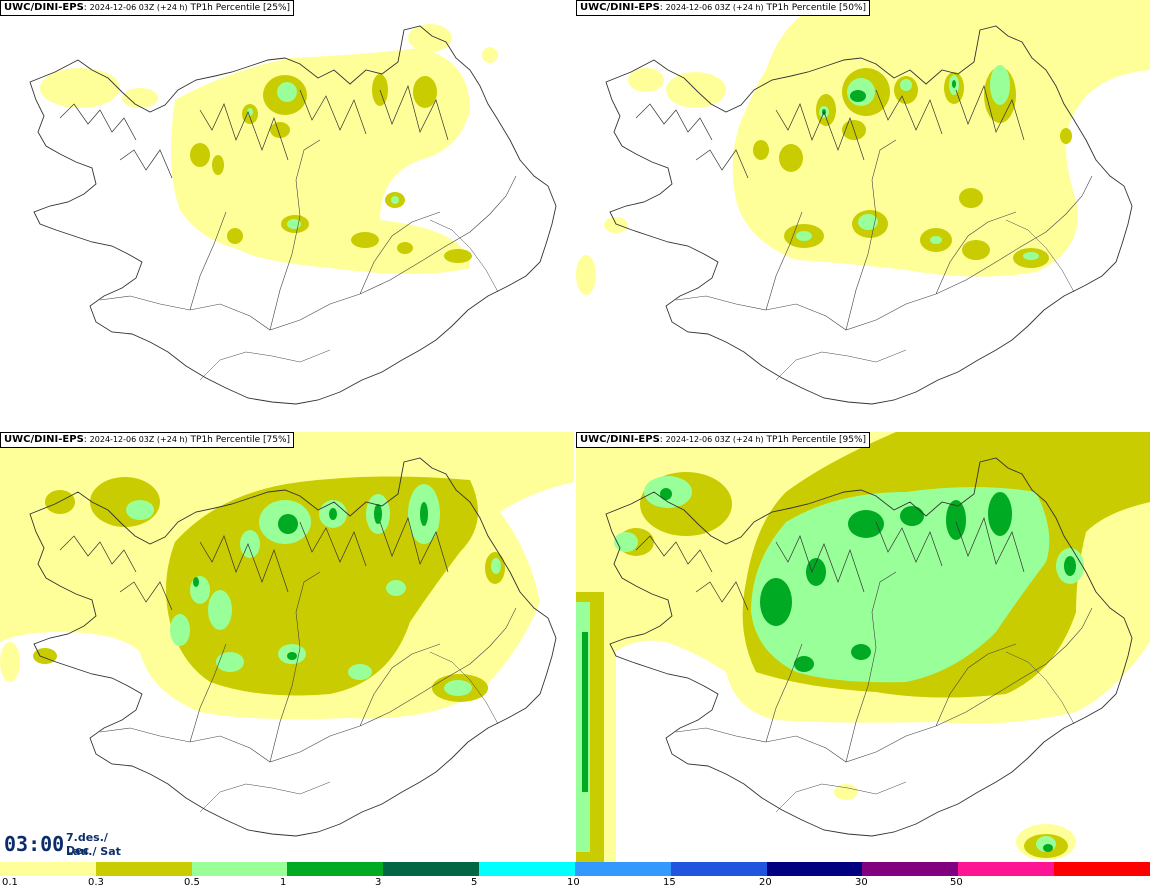  Describe the element at coordinates (816, 440) in the screenshot. I see `panel-field: TP1h Percentile [95%]` at that location.